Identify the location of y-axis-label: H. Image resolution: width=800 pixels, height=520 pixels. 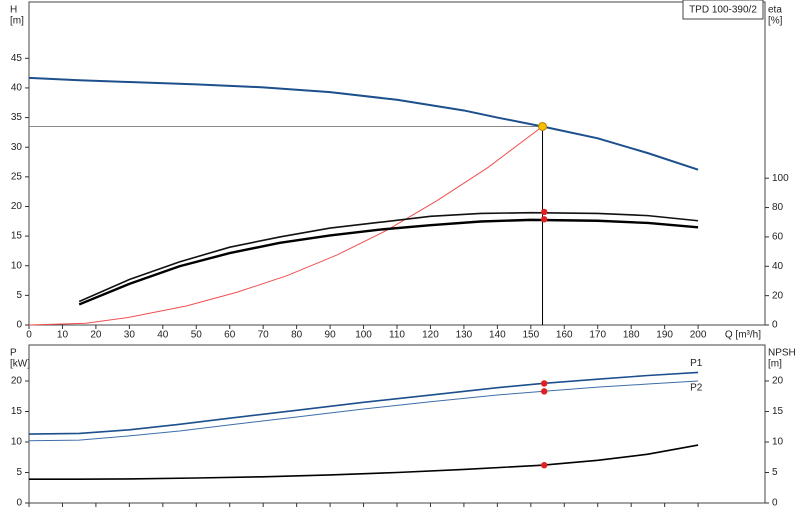
(13, 10).